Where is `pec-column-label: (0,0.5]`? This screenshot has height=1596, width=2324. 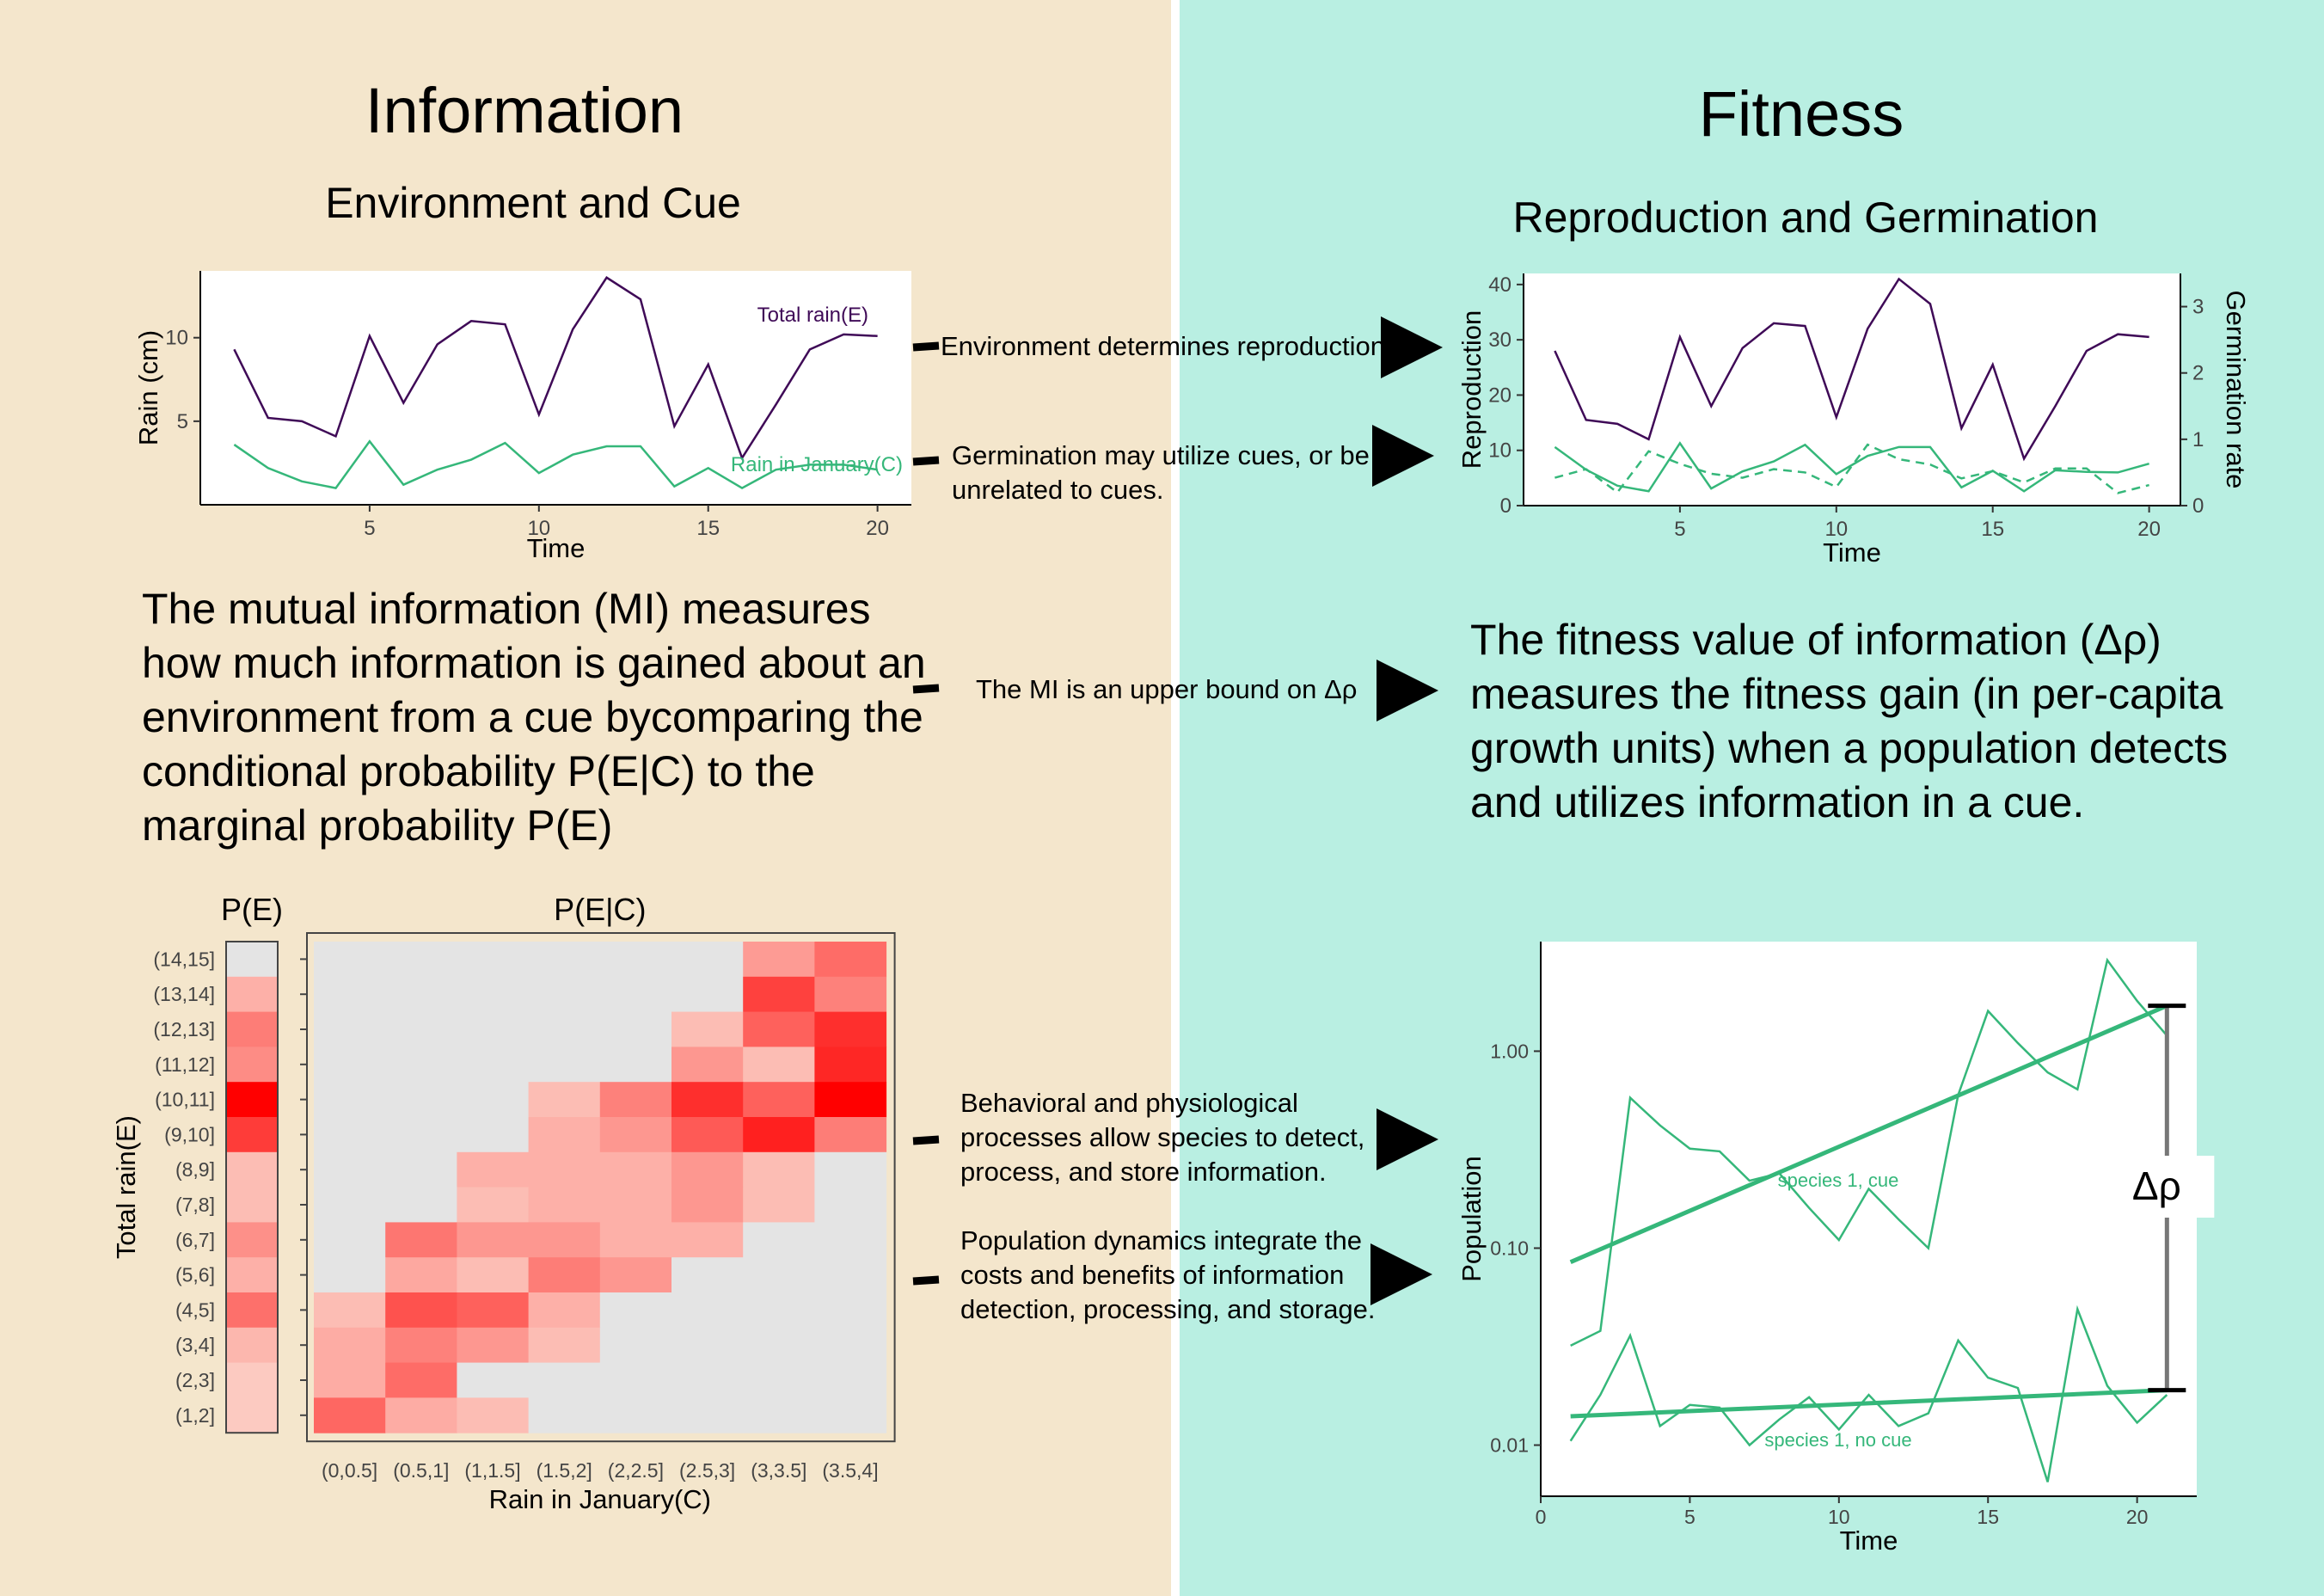 pec-column-label: (0,0.5] is located at coordinates (349, 1470).